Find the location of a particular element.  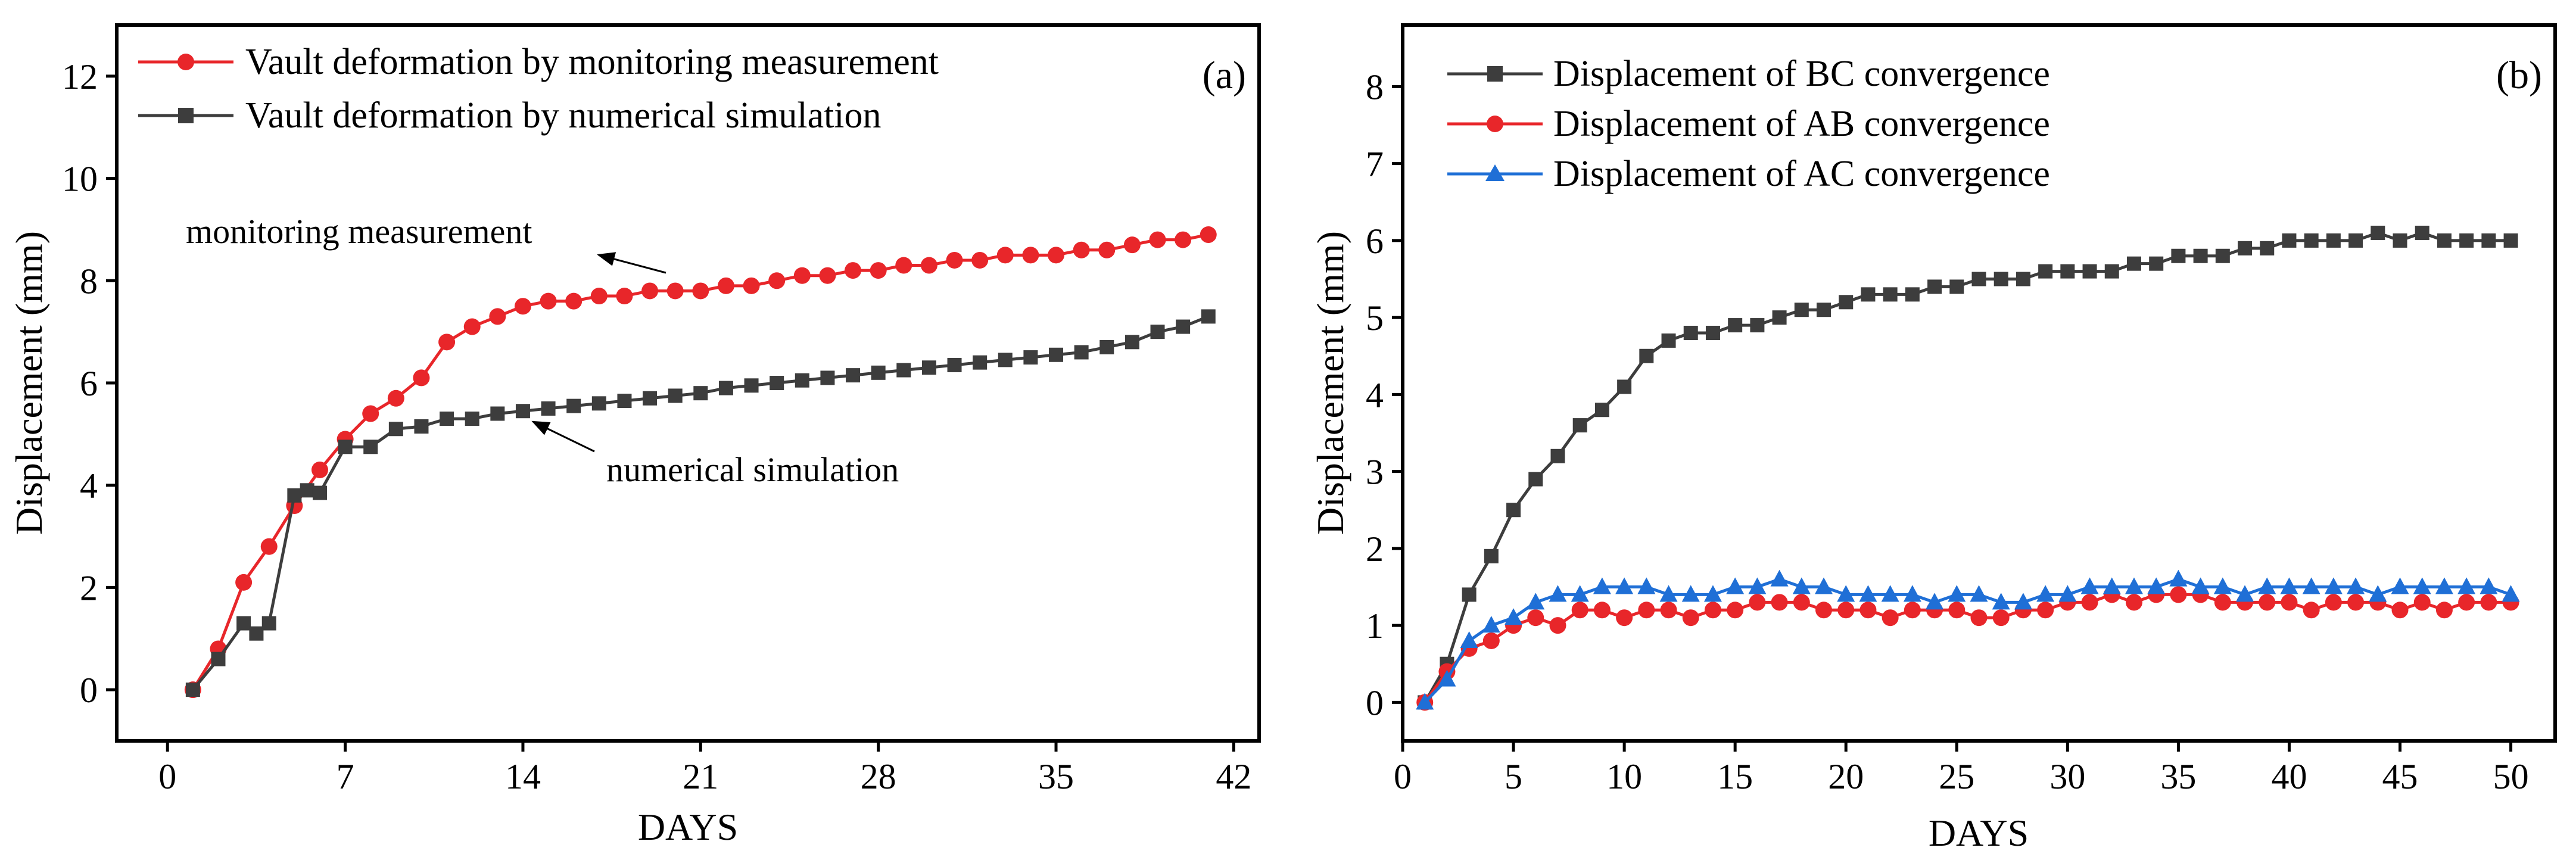

panel-a-y-tick-label-0: 0 is located at coordinates (89, 690).